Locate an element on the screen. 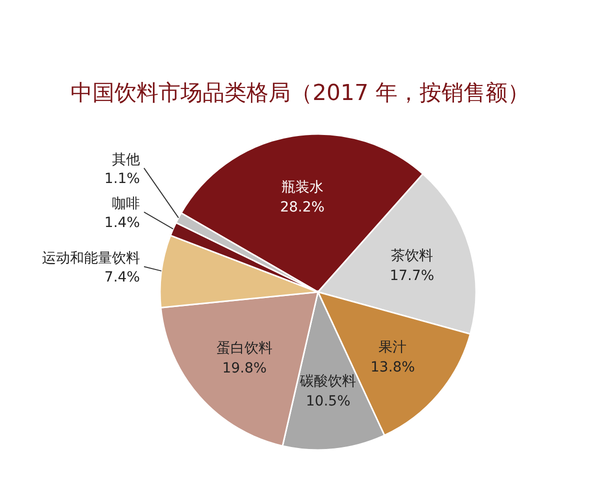  slice-label: 运动和能量饮料 is located at coordinates (91, 258).